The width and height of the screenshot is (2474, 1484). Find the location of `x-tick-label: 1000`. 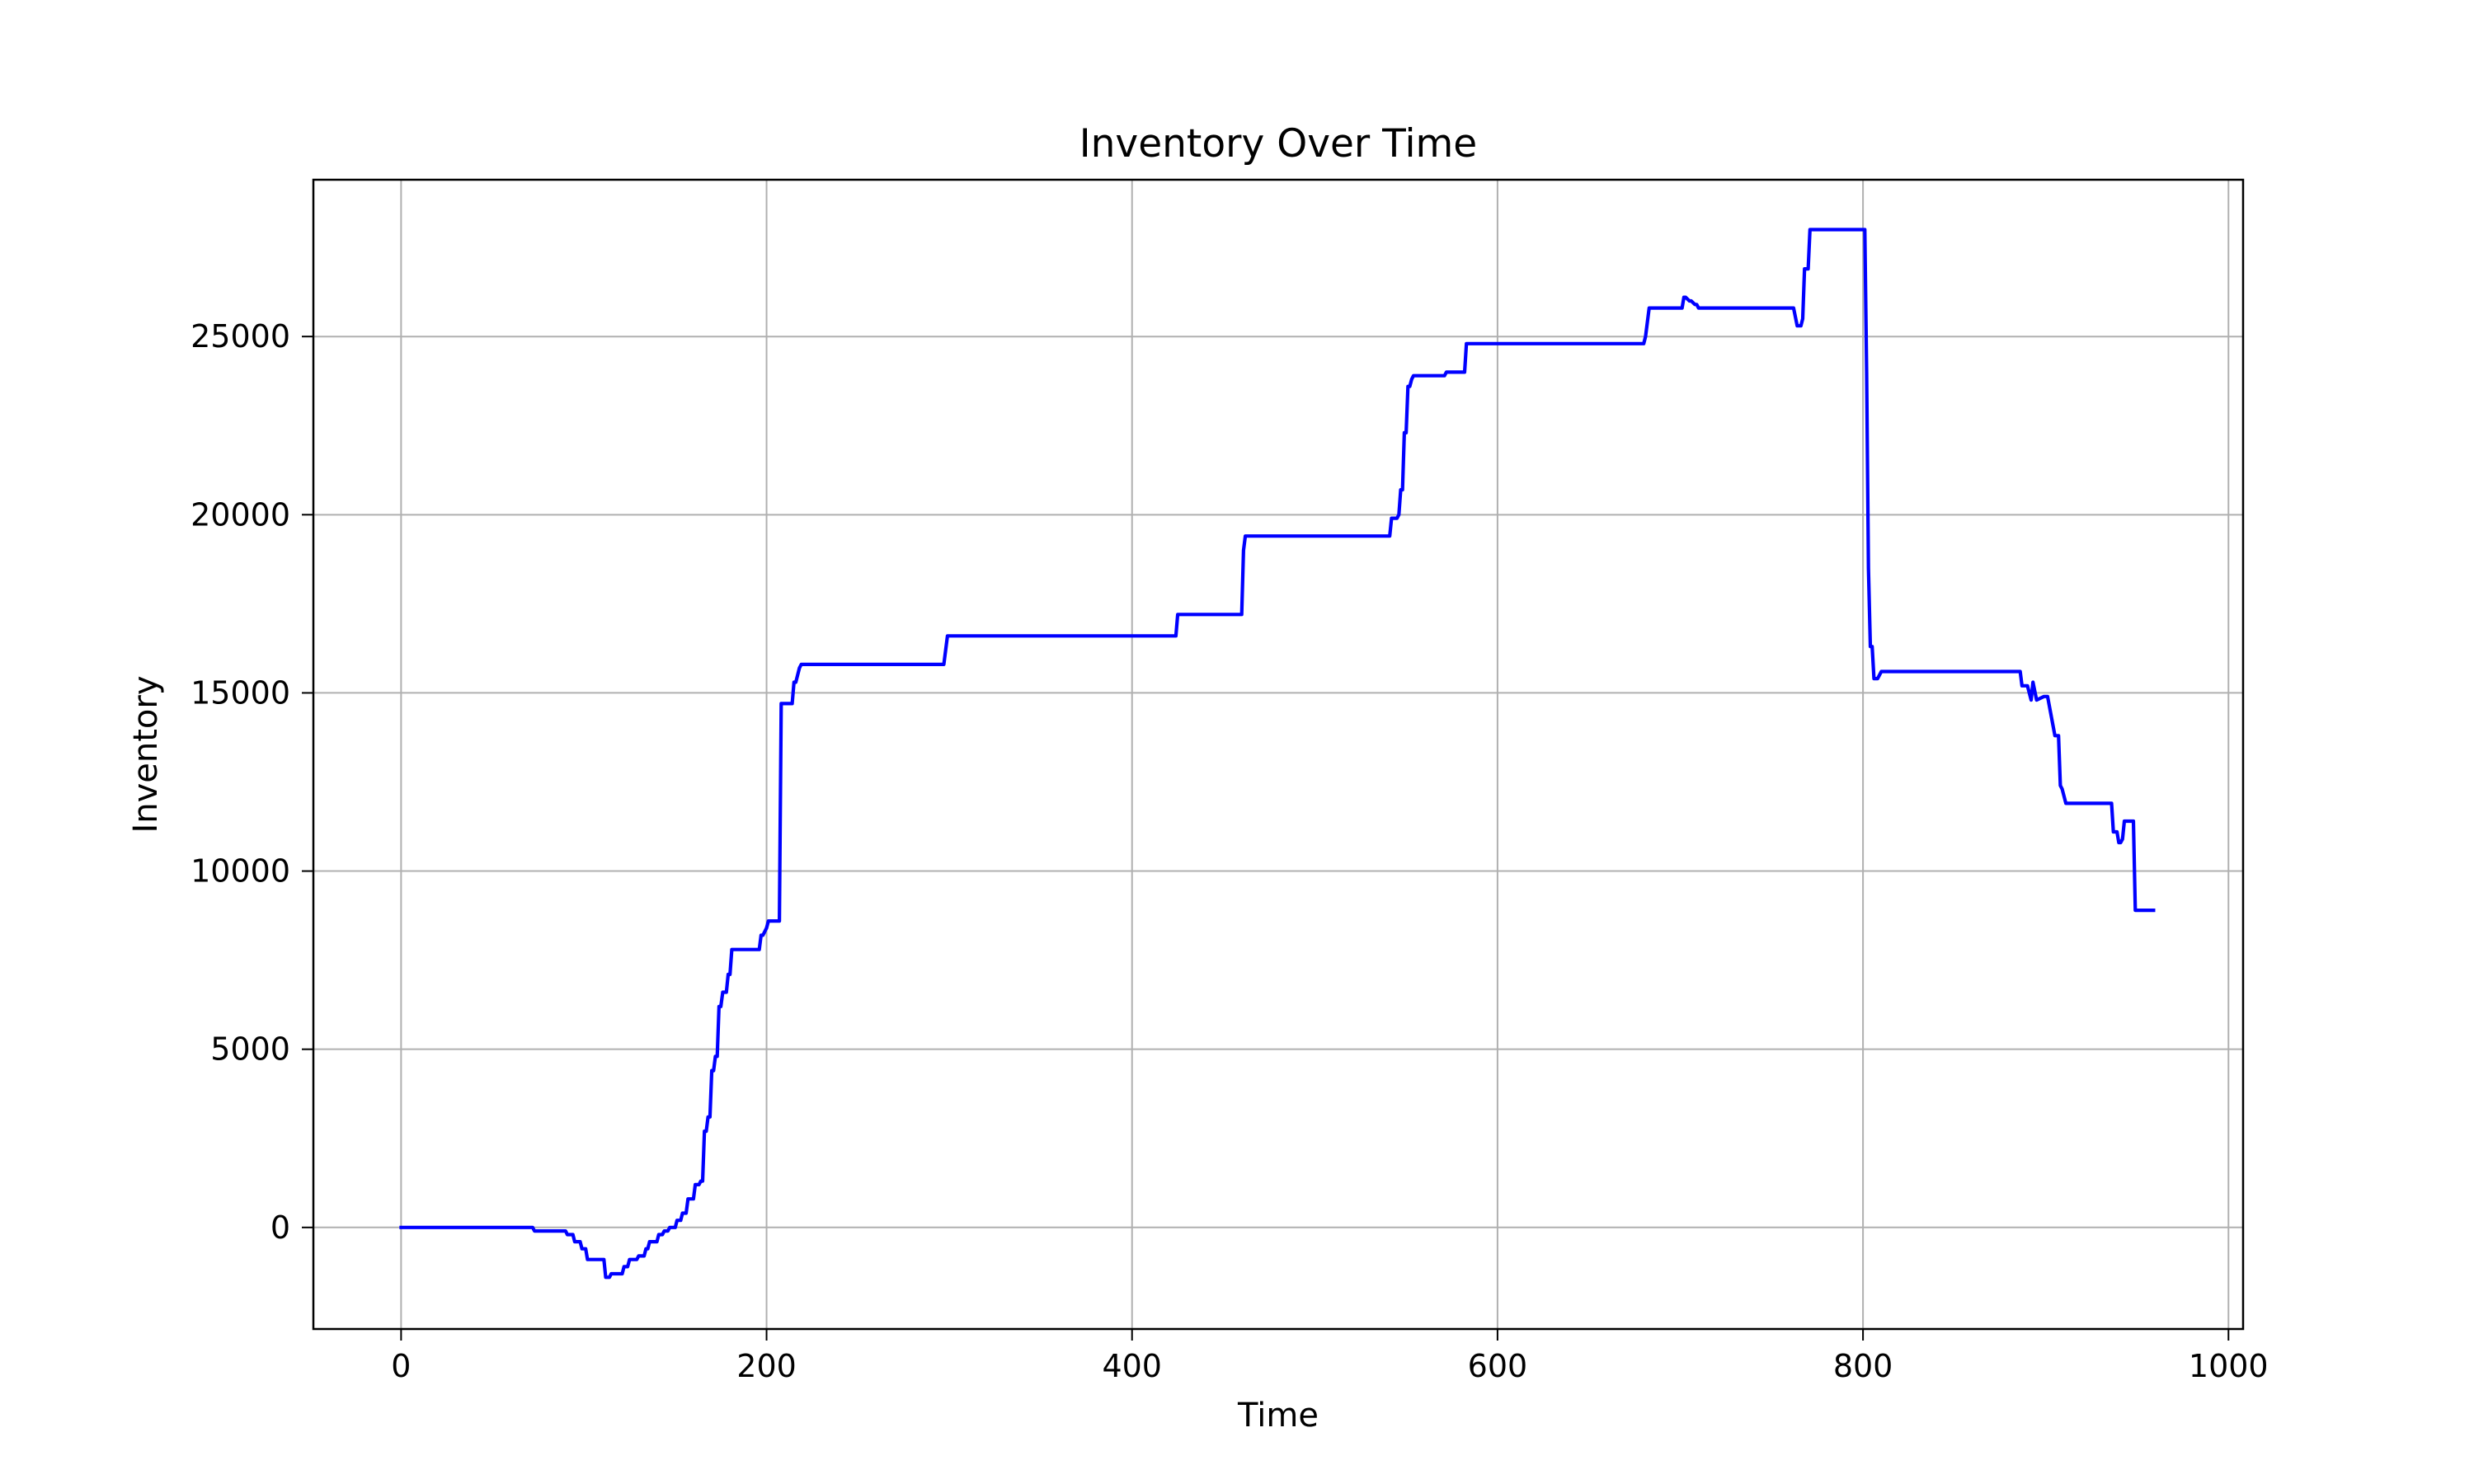

x-tick-label: 1000 is located at coordinates (2229, 1366).